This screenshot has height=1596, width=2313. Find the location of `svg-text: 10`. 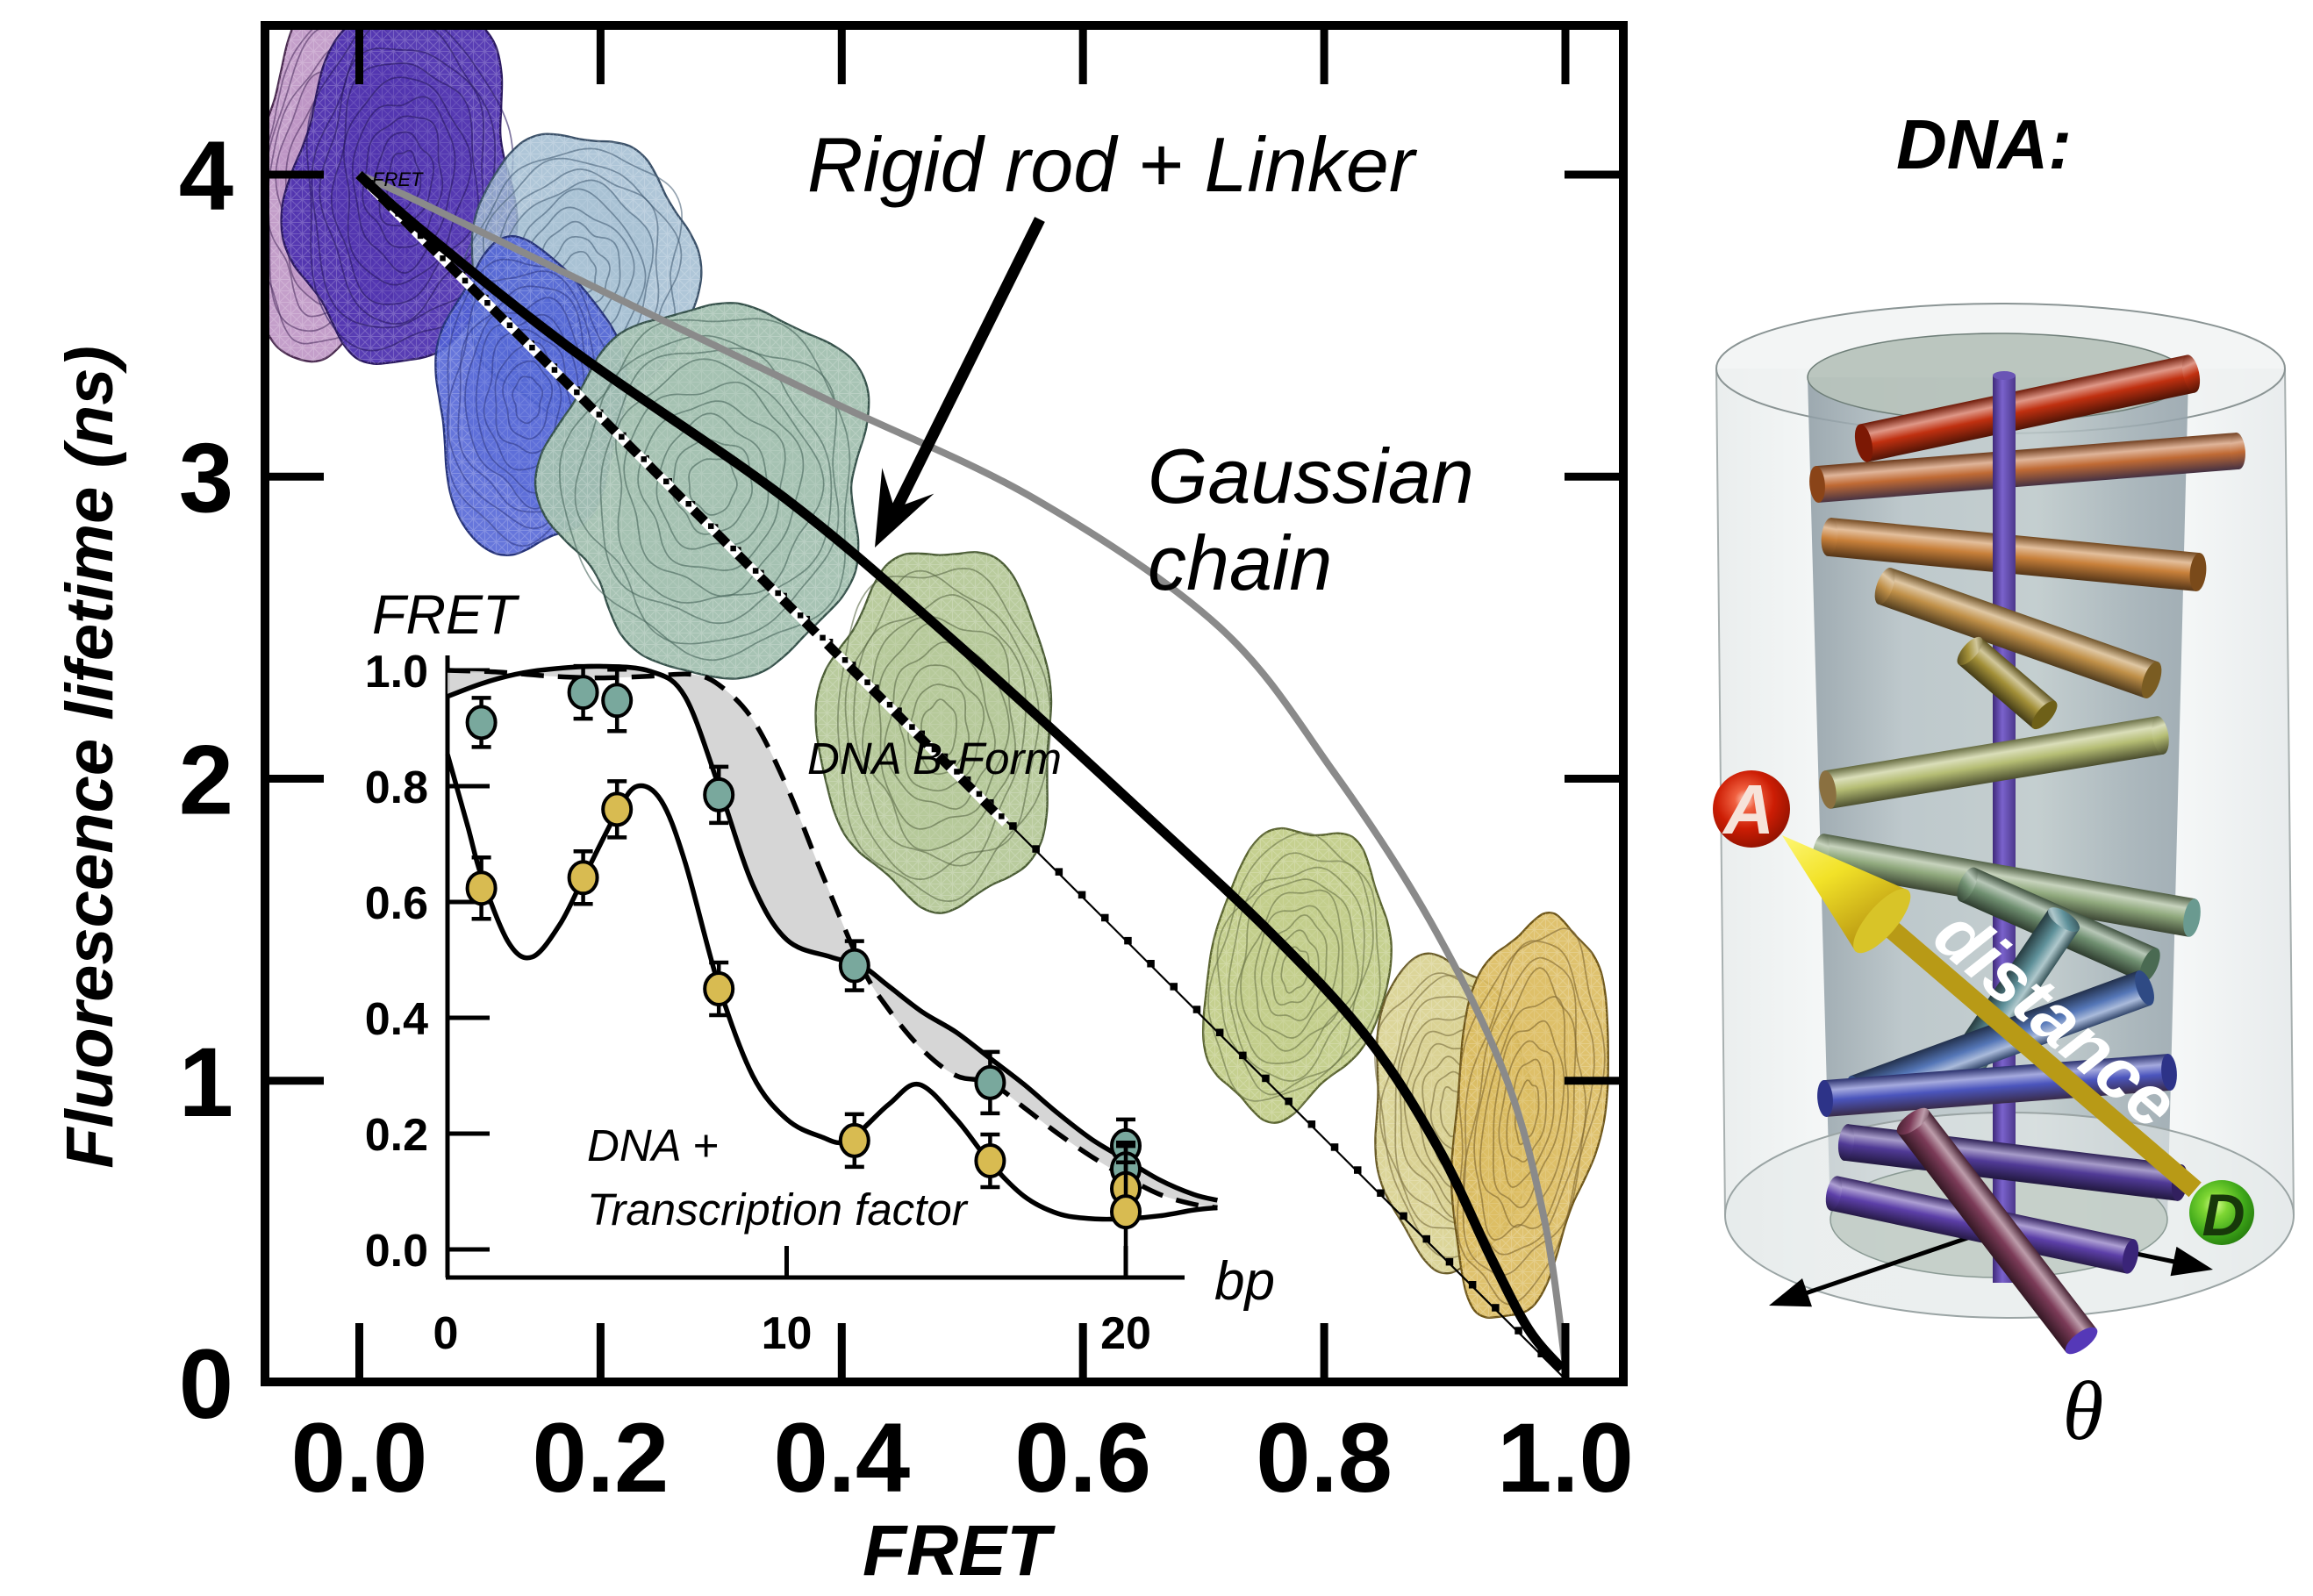

svg-text: 10 is located at coordinates (787, 1333).